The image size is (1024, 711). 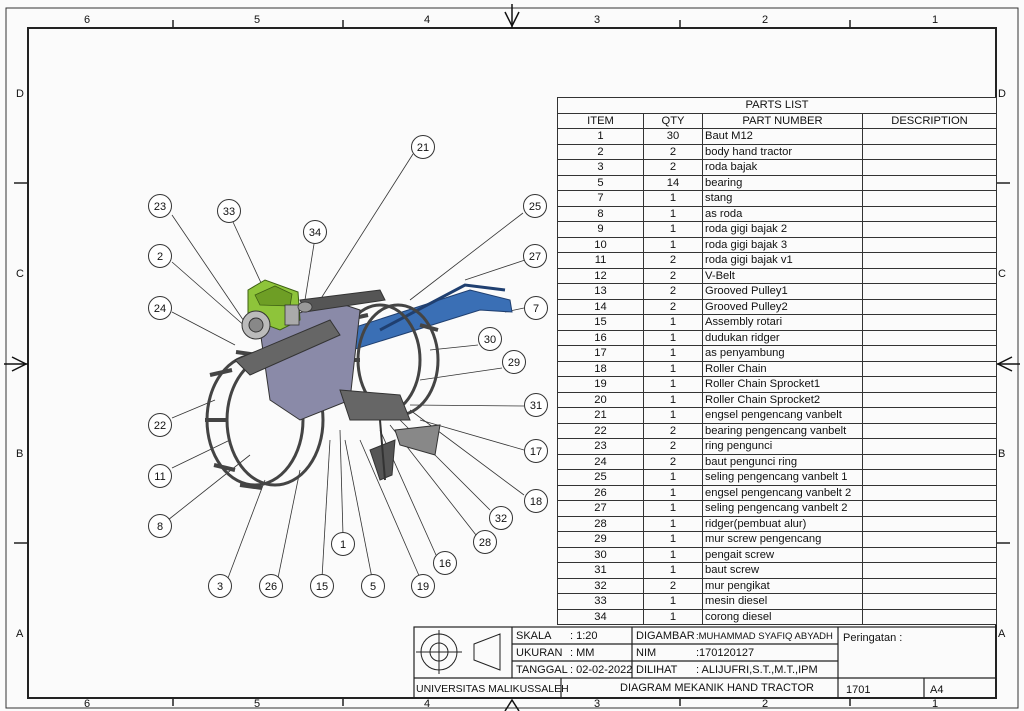 I want to click on zone-row-d: D, so click(x=20, y=94).